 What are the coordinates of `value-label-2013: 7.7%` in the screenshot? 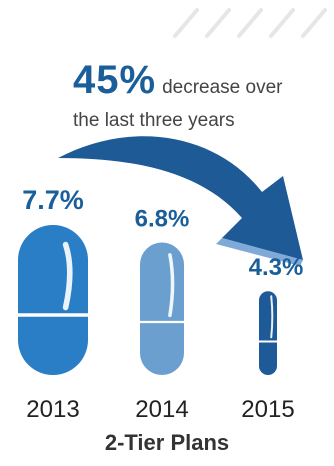 It's located at (53, 200).